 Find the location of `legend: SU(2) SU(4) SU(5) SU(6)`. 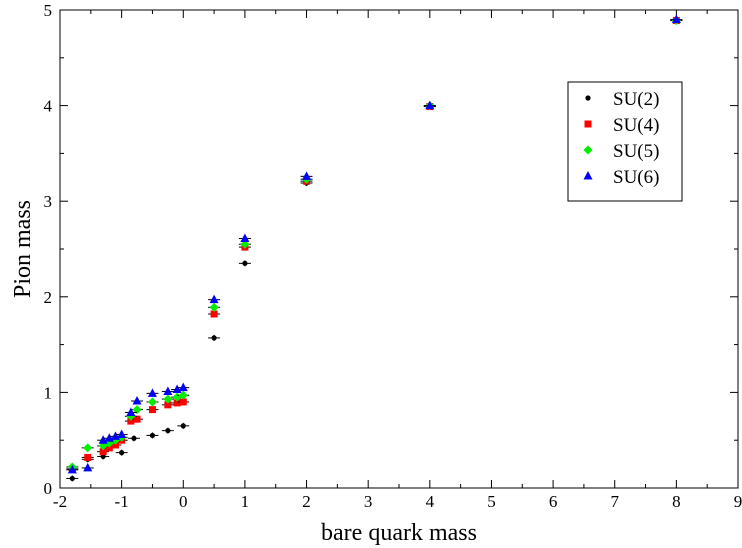

legend: SU(2) SU(4) SU(5) SU(6) is located at coordinates (625, 141).